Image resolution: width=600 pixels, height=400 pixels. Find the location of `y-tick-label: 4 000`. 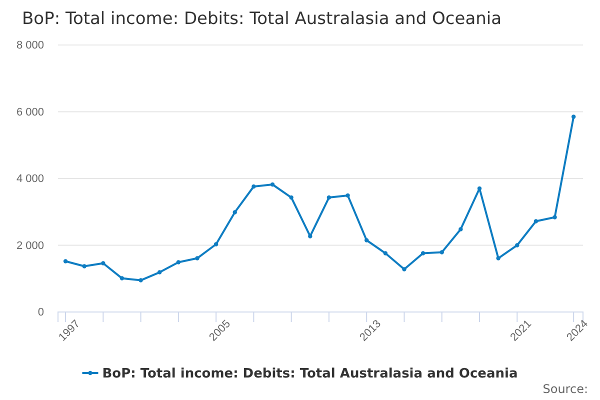

y-tick-label: 4 000 is located at coordinates (30, 179).